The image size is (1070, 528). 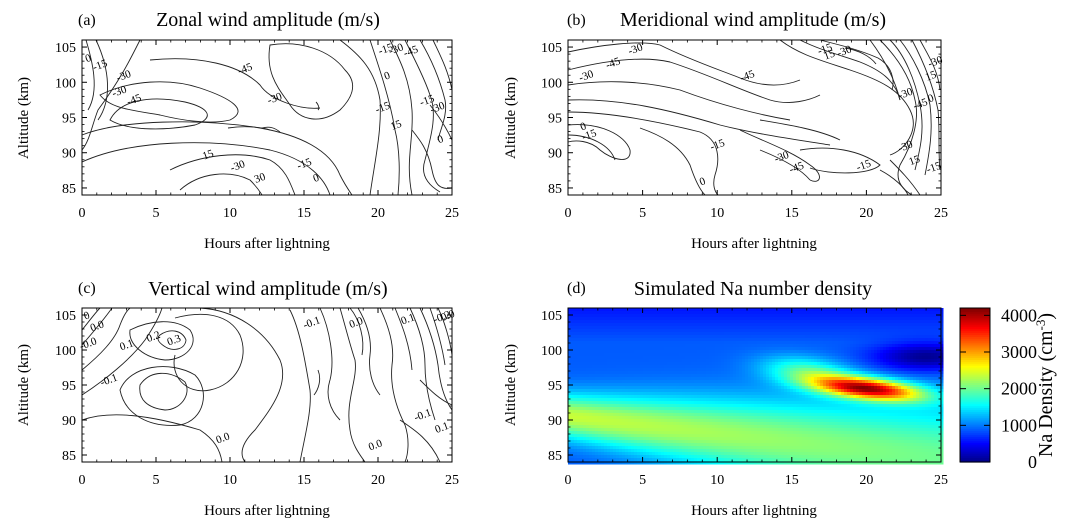 I want to click on contour-label: 30, so click(x=260, y=178).